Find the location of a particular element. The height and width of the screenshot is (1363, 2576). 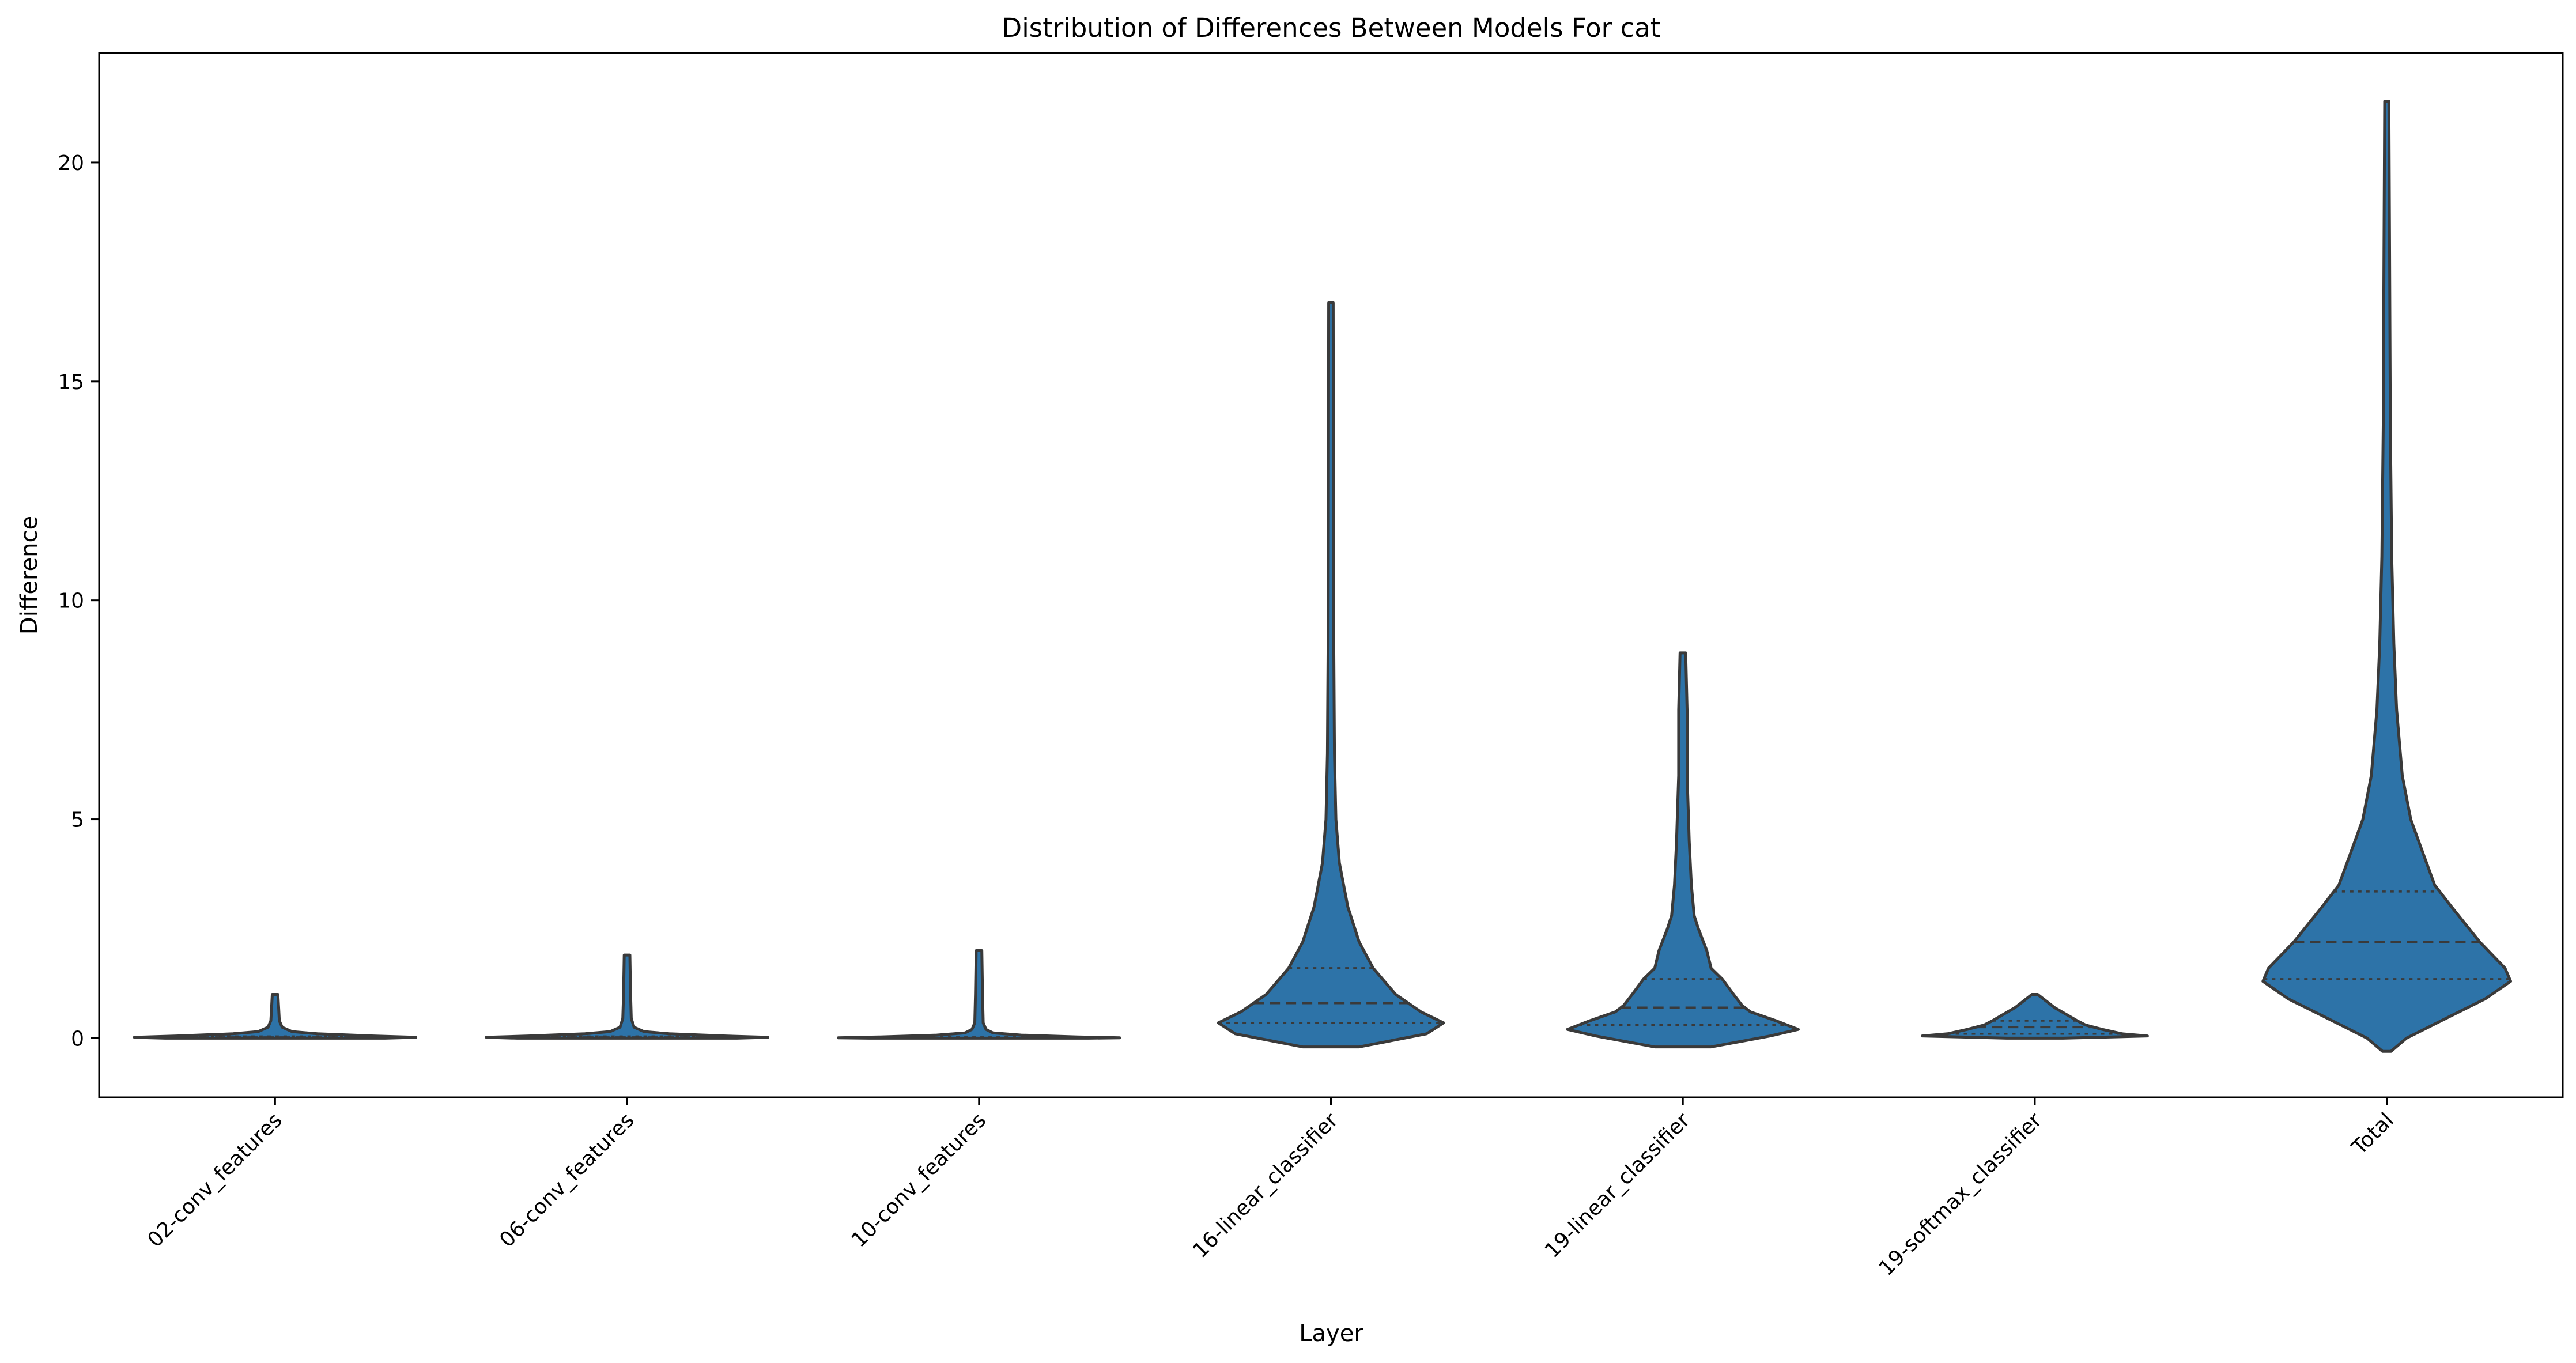

x-tick-label: 06-conv_features is located at coordinates (567, 1180).